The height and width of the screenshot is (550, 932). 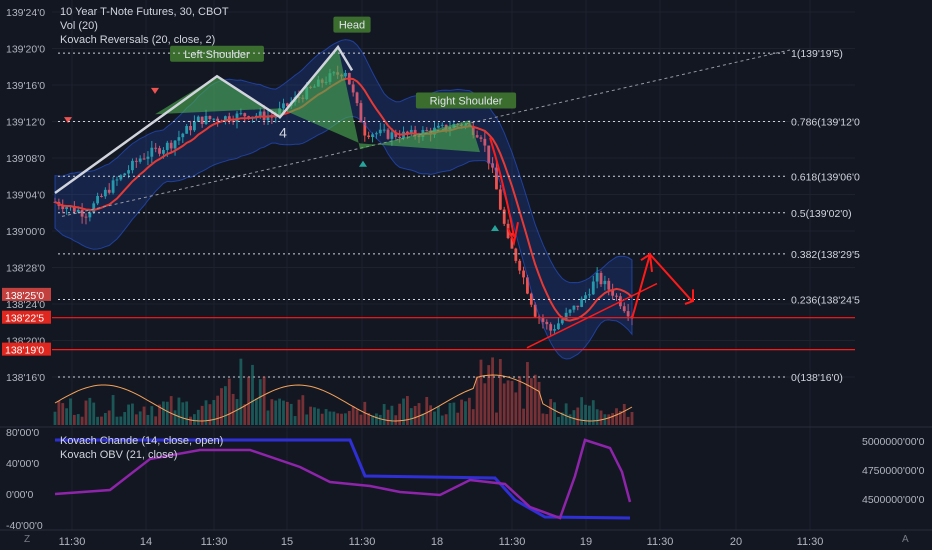 What do you see at coordinates (352, 24) in the screenshot?
I see `pattern-label-box` at bounding box center [352, 24].